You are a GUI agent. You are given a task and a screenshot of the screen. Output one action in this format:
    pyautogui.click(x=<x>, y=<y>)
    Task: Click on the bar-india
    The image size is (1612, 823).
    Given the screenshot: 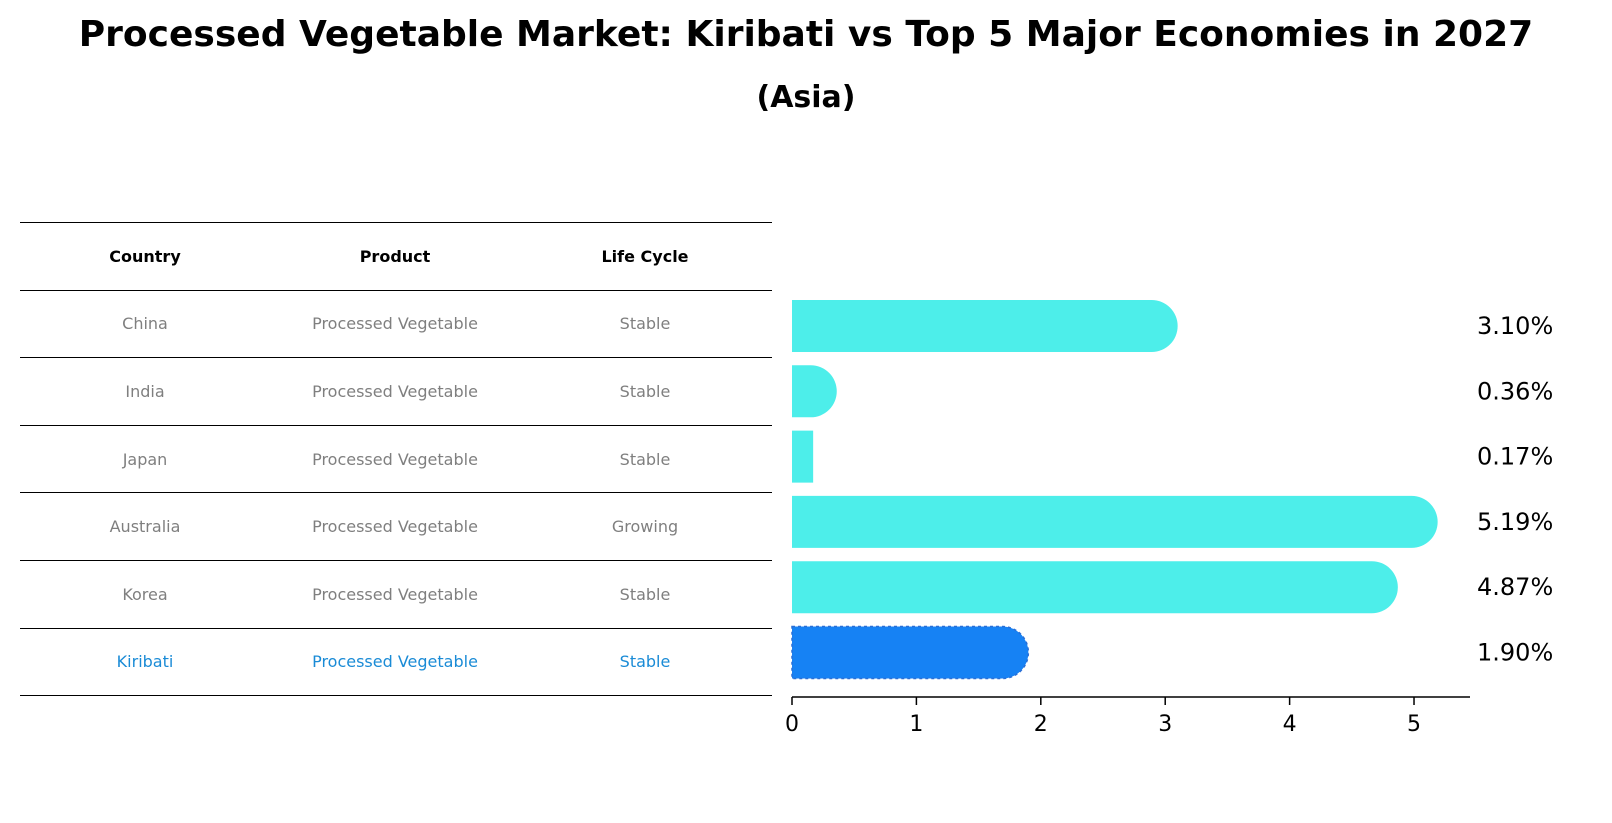 What is the action you would take?
    pyautogui.click(x=814, y=391)
    